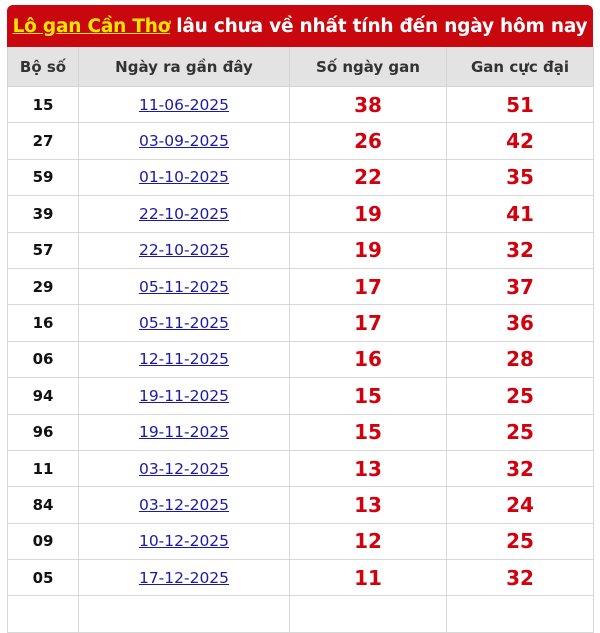  What do you see at coordinates (43, 468) in the screenshot?
I see `bo-so-cell: 11` at bounding box center [43, 468].